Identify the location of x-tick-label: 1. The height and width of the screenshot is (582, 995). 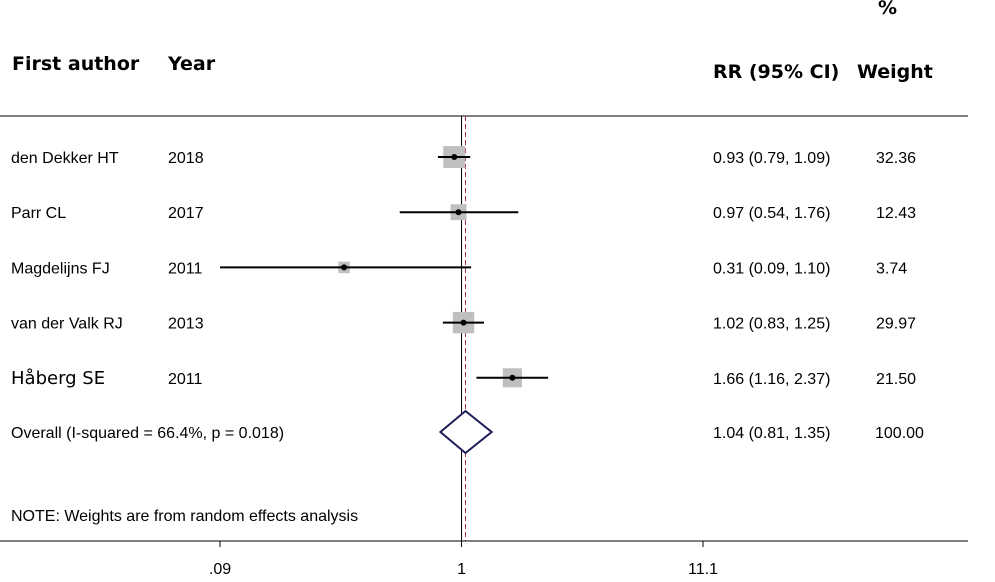
(461, 569).